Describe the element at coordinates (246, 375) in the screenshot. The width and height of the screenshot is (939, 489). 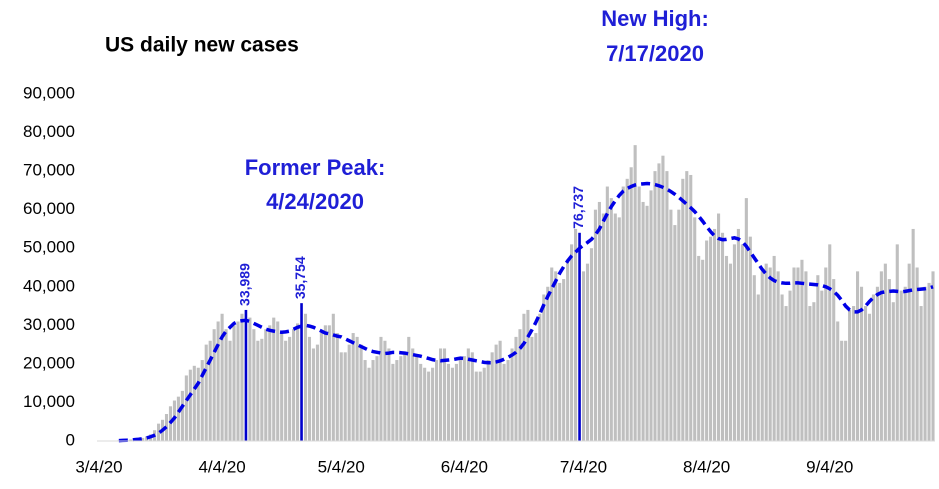
I see `highlight-bar` at that location.